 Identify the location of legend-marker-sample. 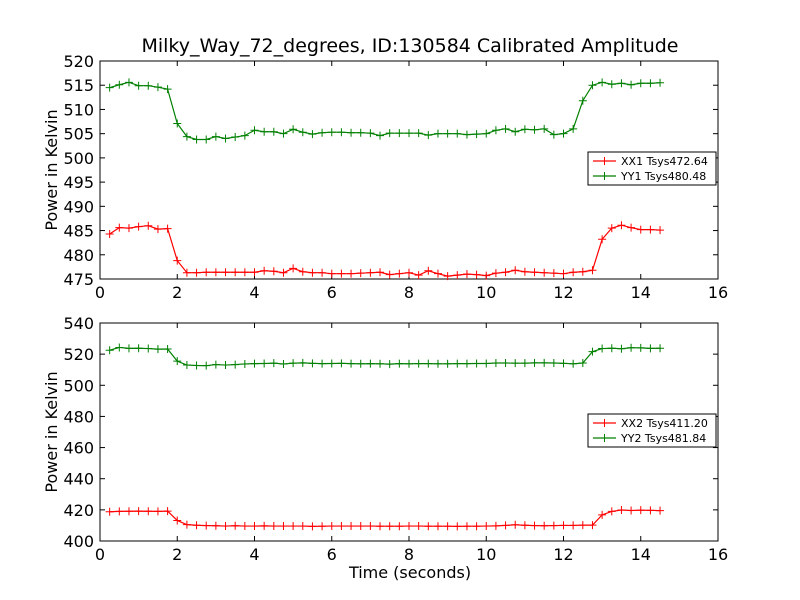
(604, 438).